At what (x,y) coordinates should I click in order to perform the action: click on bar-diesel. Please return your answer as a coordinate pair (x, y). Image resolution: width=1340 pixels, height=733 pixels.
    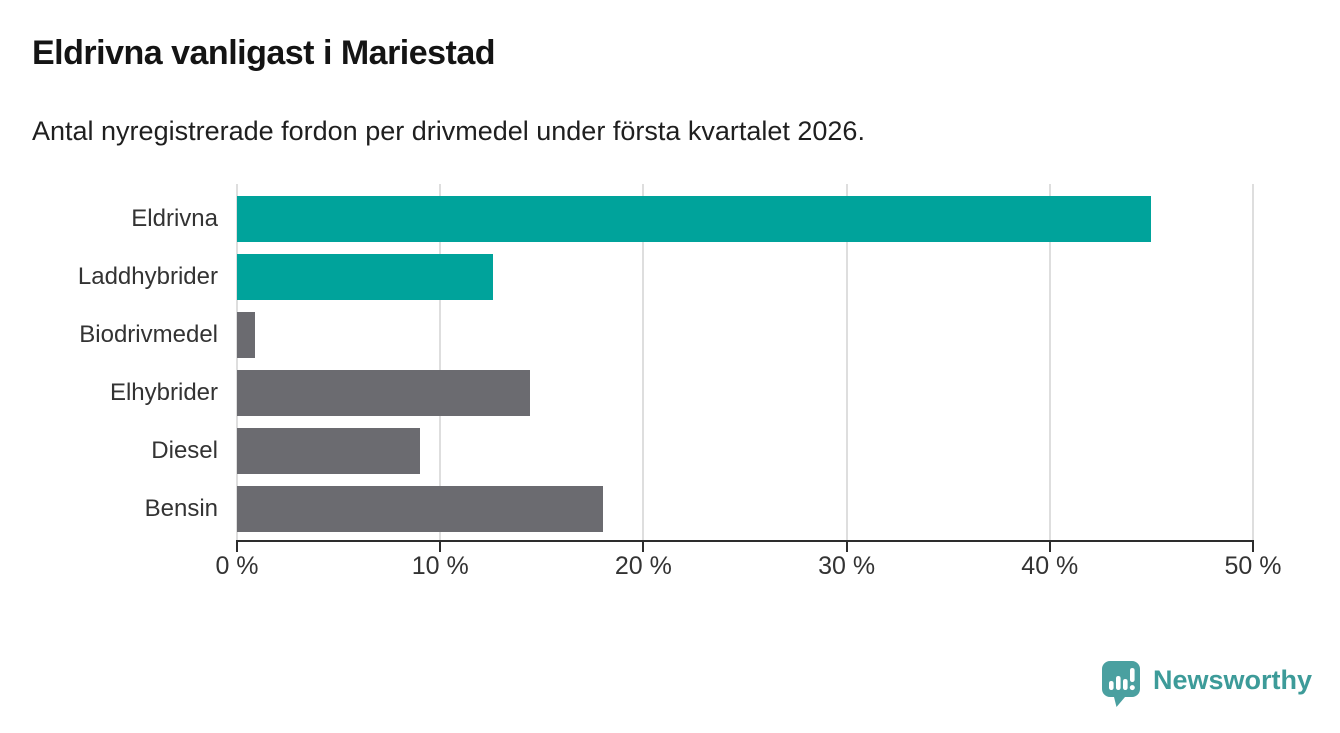
    Looking at the image, I should click on (328, 451).